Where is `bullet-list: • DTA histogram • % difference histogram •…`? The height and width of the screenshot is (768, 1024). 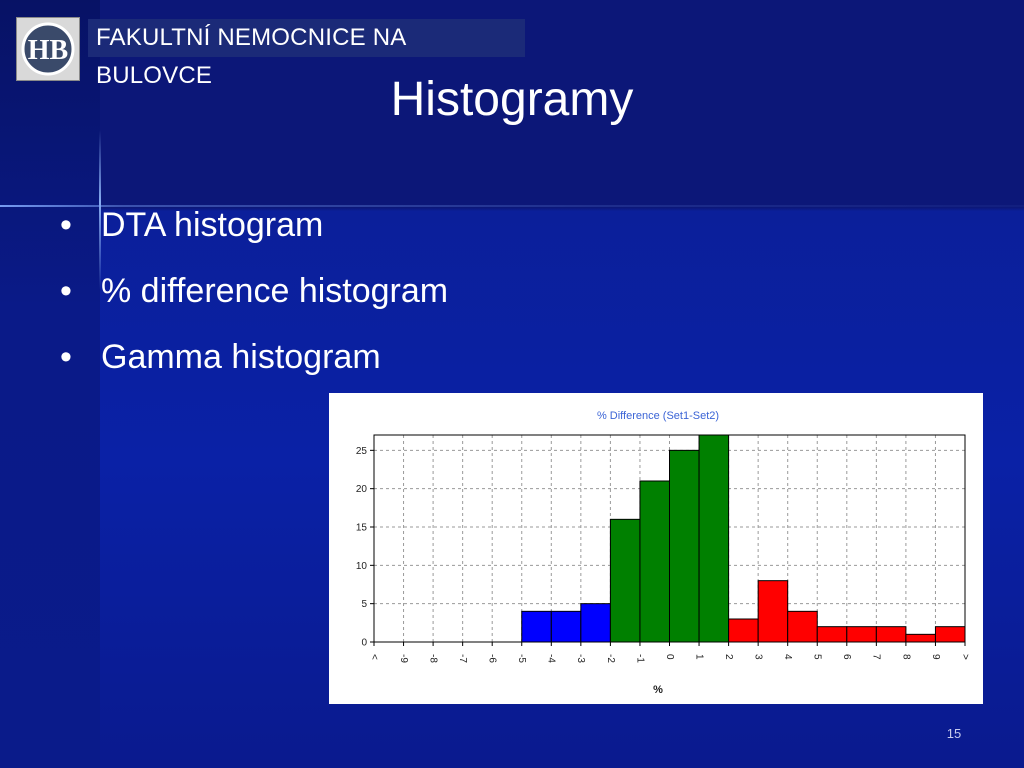 bullet-list: • DTA histogram • % difference histogram •… is located at coordinates (254, 291).